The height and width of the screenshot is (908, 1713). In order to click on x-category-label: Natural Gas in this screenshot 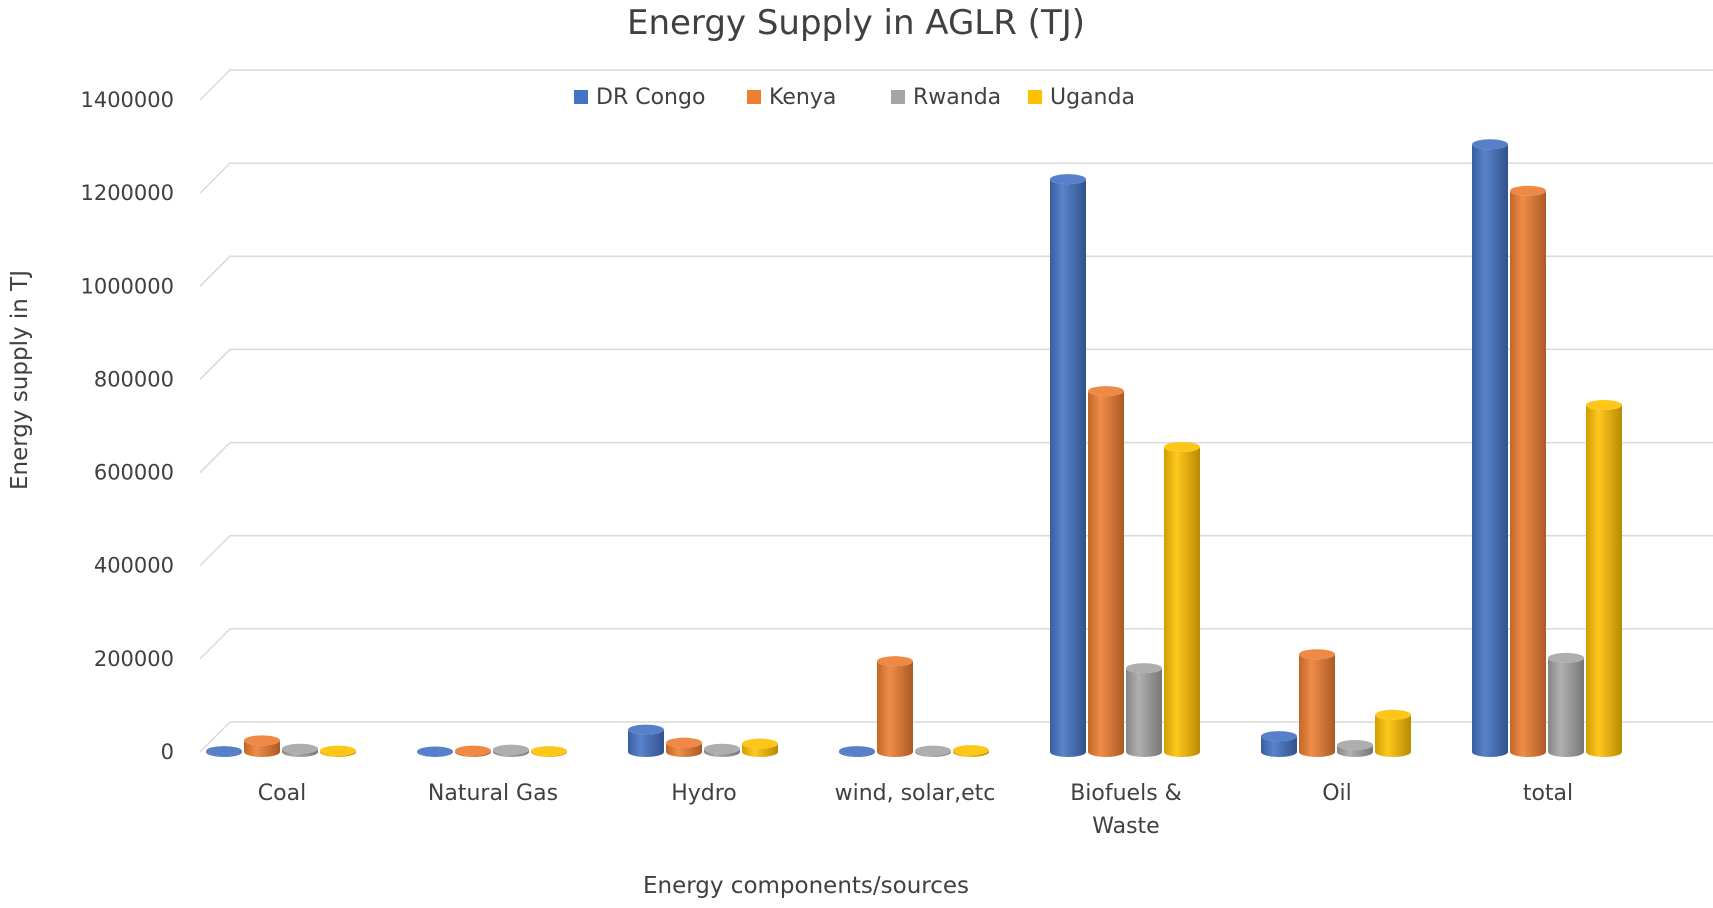, I will do `click(493, 793)`.